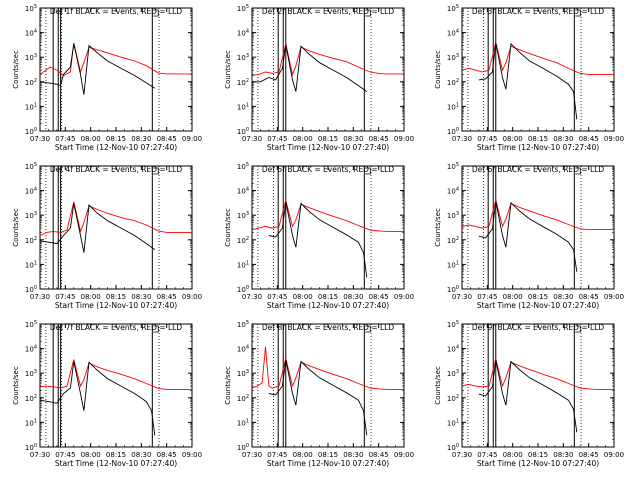 Image resolution: width=640 pixels, height=484 pixels. What do you see at coordinates (538, 11) in the screenshot?
I see `chart-title: Det 3f BLACK = Events, RED = LLD` at bounding box center [538, 11].